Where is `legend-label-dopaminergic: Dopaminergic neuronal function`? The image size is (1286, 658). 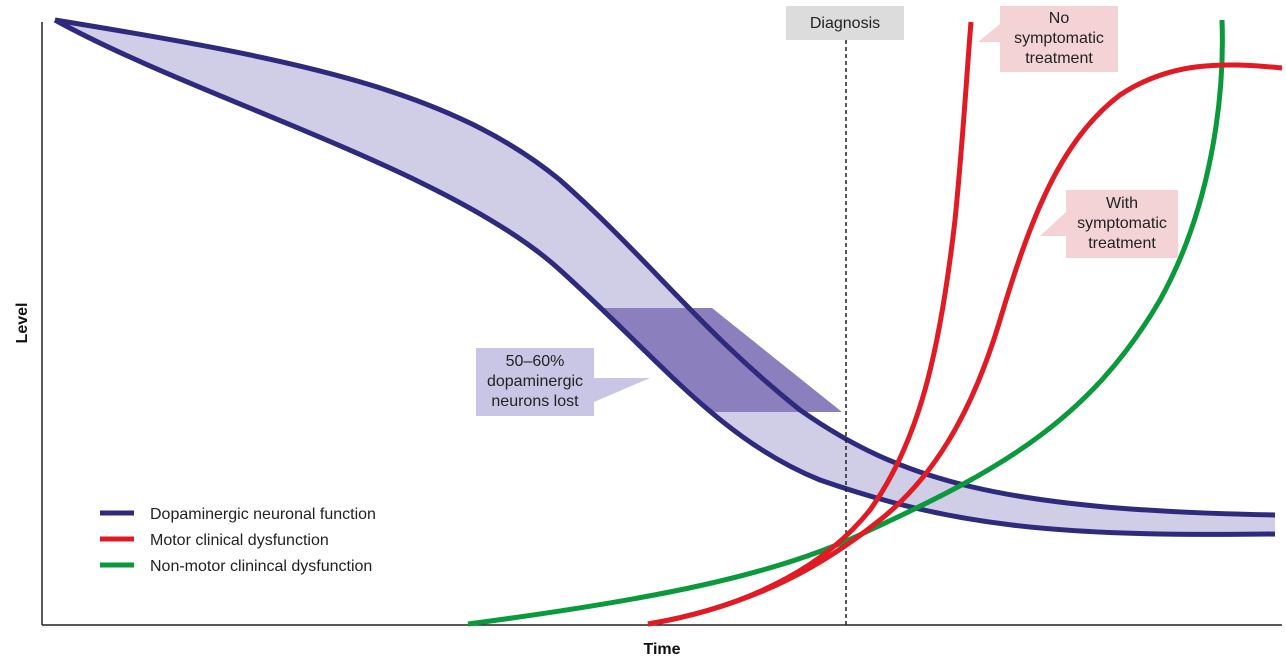
legend-label-dopaminergic: Dopaminergic neuronal function is located at coordinates (263, 514).